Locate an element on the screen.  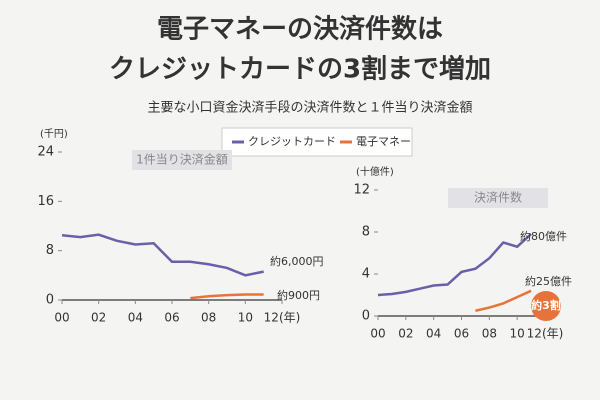
y-tick-label: 16 is located at coordinates (45, 201).